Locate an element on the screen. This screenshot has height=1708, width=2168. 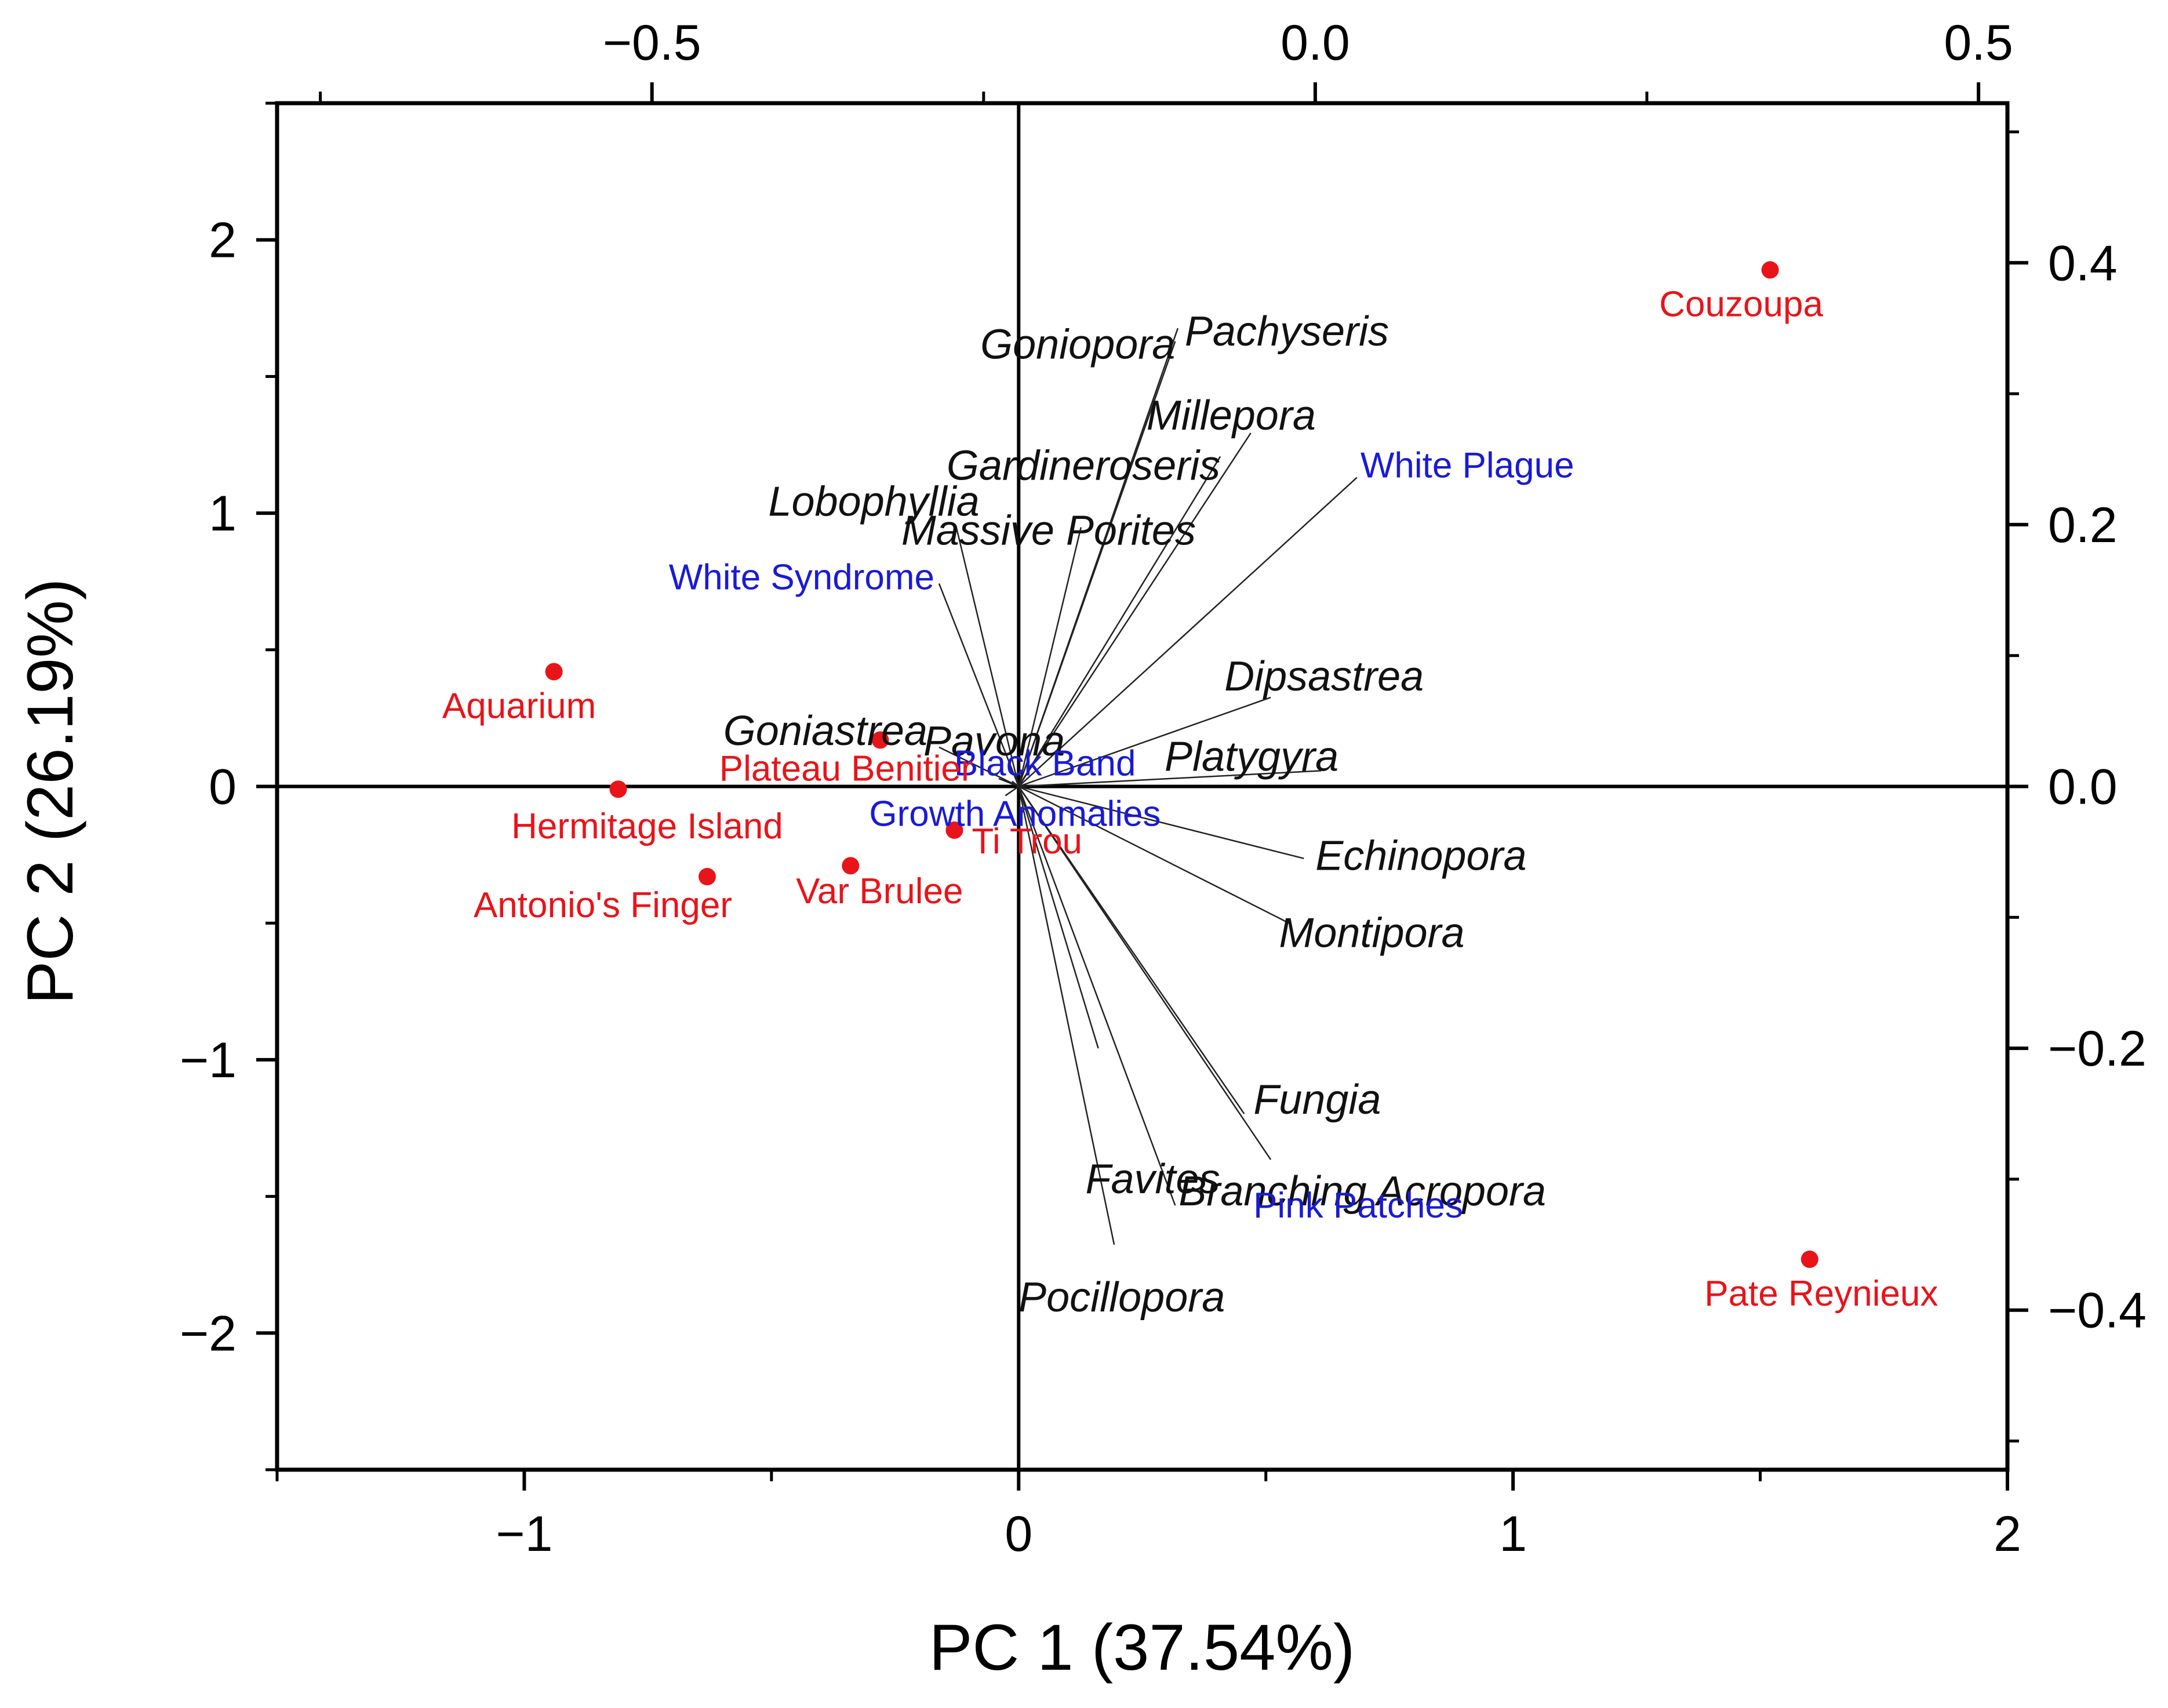
species-label: Pavona is located at coordinates (994, 741).